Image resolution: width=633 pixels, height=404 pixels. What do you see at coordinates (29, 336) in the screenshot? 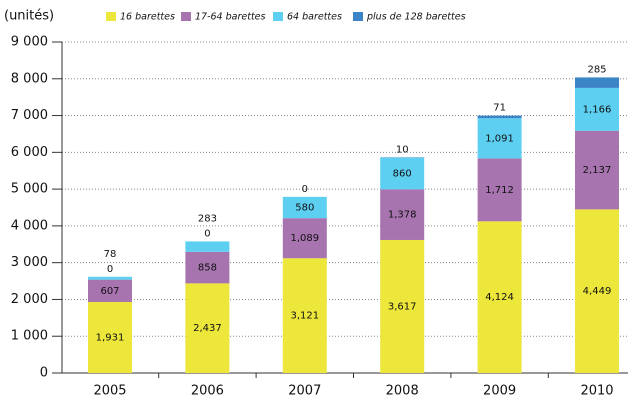
I see `y-tick-label: 1 000` at bounding box center [29, 336].